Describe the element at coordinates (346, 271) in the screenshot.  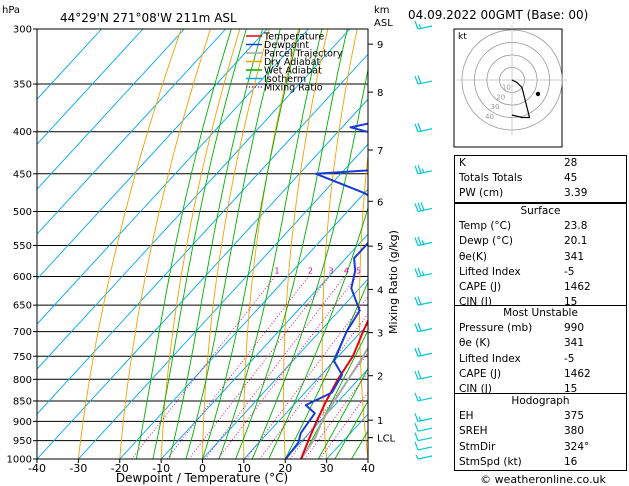
I see `mixing-ratio-label: 4` at that location.